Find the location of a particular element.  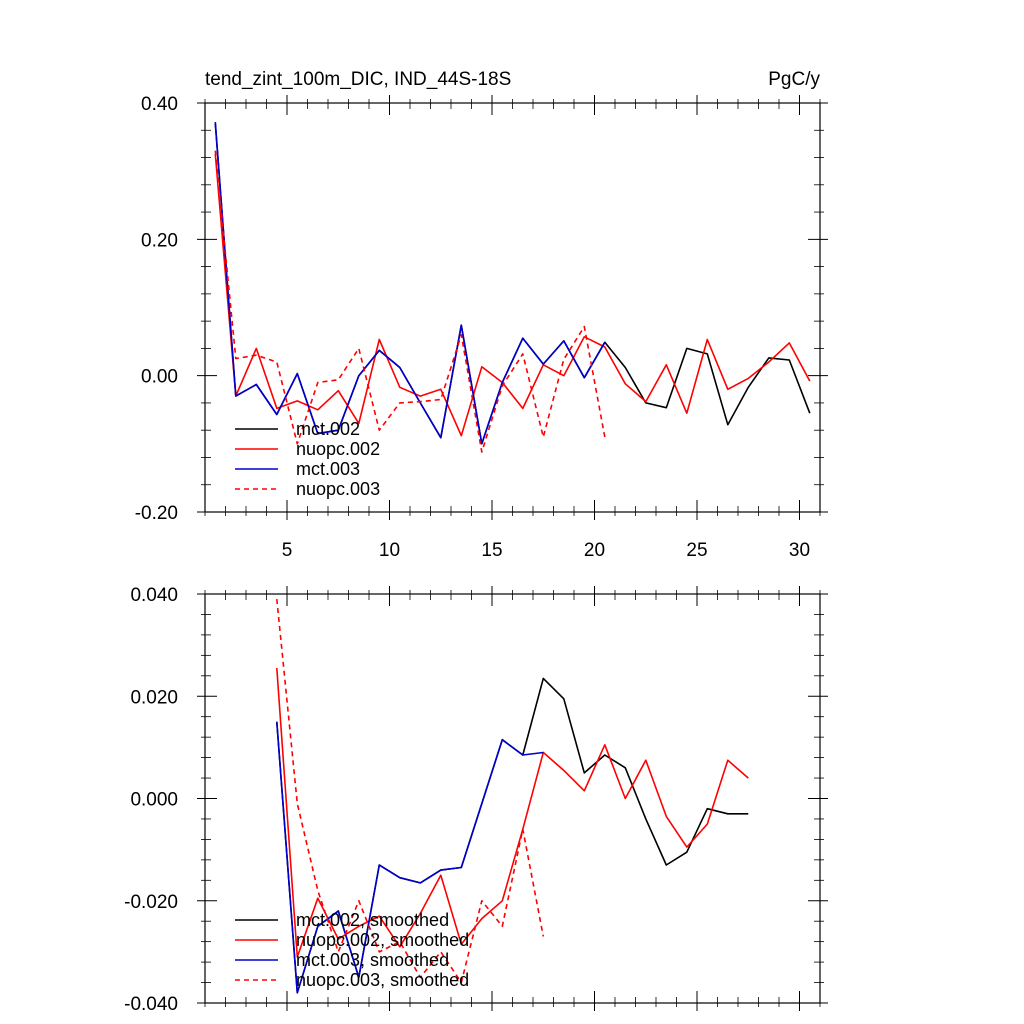

x-tick-label: 20 is located at coordinates (594, 550).